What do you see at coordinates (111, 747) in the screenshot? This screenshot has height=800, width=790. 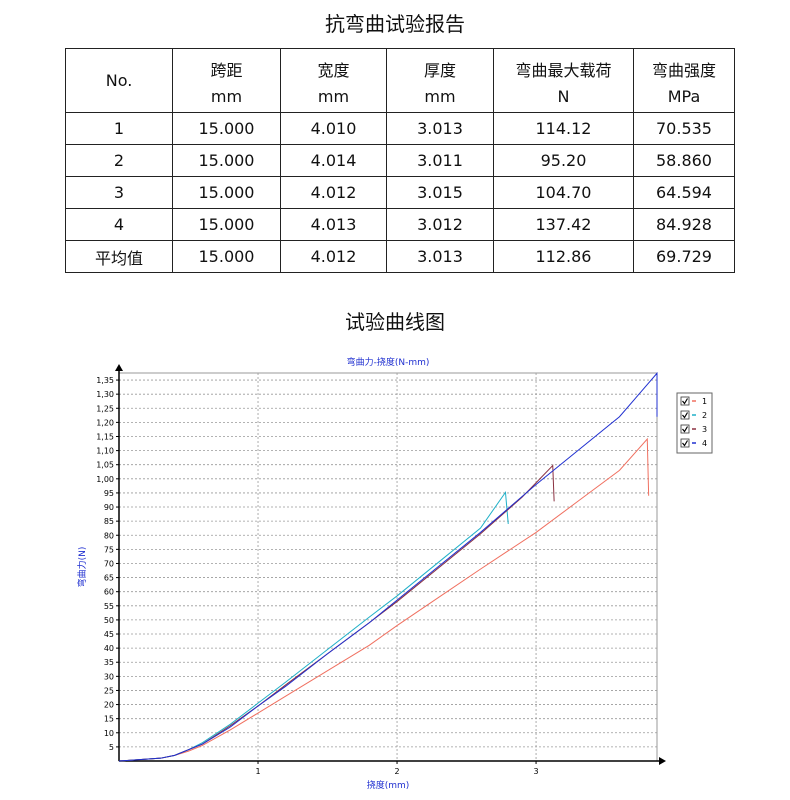 I see `y-tick-label: 5` at bounding box center [111, 747].